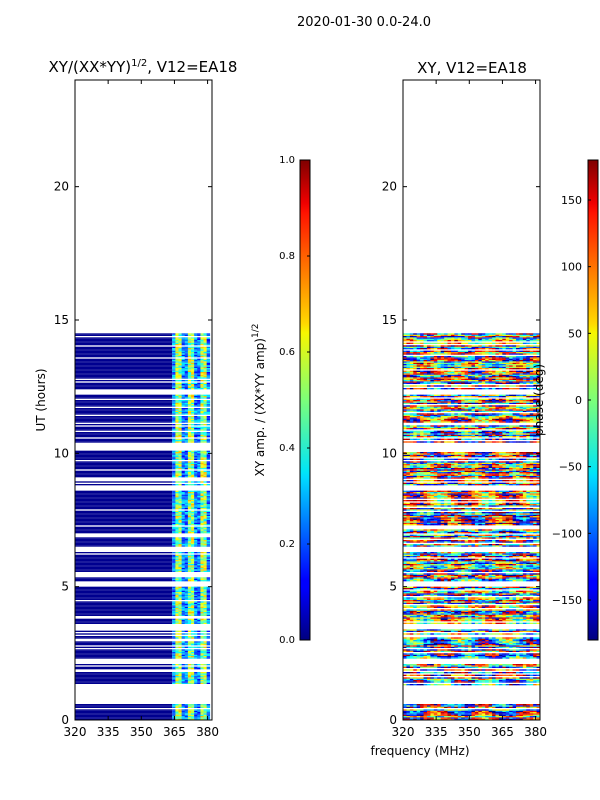 The image size is (600, 800). I want to click on x-tick-label: 335, so click(108, 732).